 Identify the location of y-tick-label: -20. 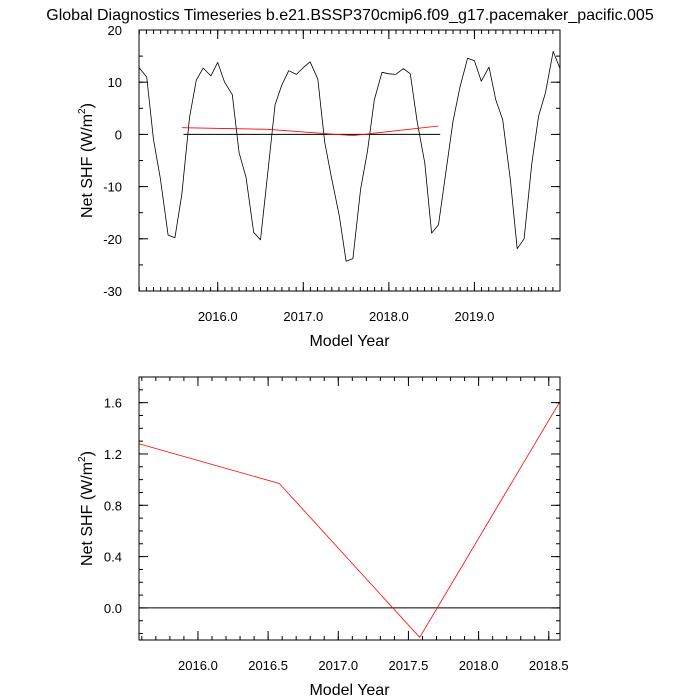
(112, 239).